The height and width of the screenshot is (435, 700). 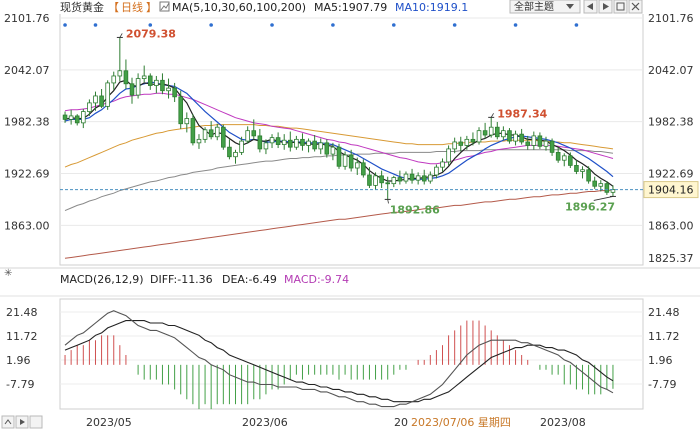 What do you see at coordinates (121, 35) in the screenshot?
I see `high-annotation-1-leader` at bounding box center [121, 35].